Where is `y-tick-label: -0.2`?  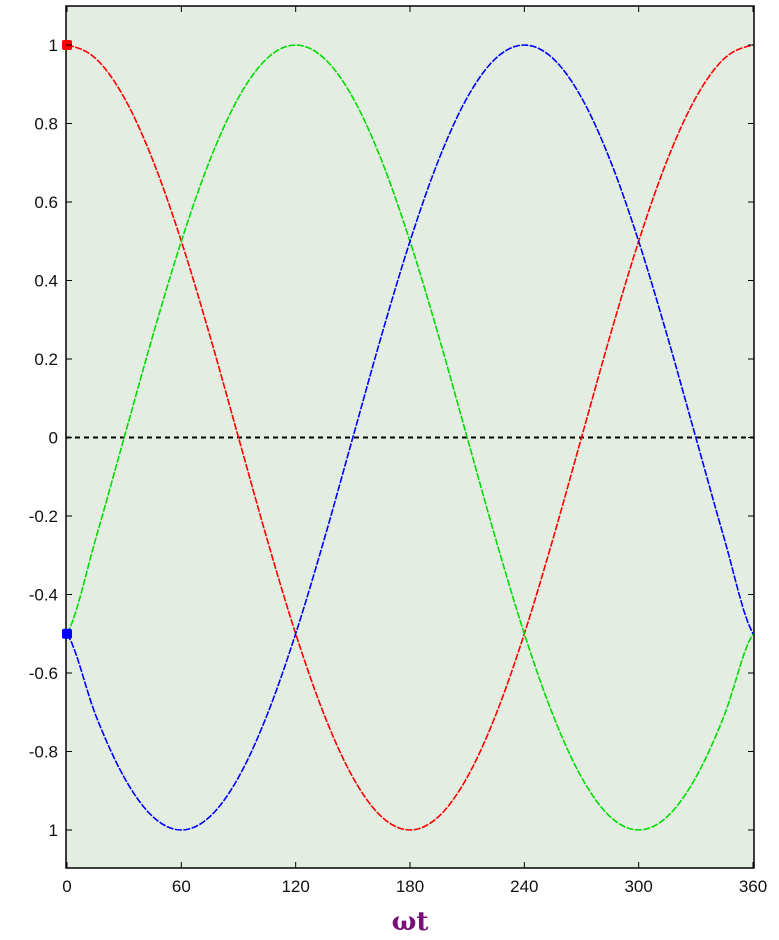 y-tick-label: -0.2 is located at coordinates (43, 516).